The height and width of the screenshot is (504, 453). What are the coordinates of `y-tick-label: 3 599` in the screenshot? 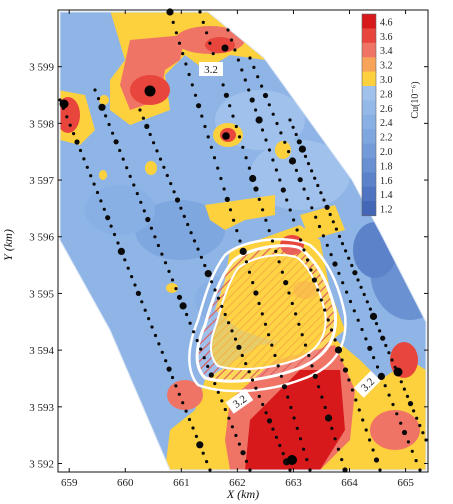 It's located at (41, 68).